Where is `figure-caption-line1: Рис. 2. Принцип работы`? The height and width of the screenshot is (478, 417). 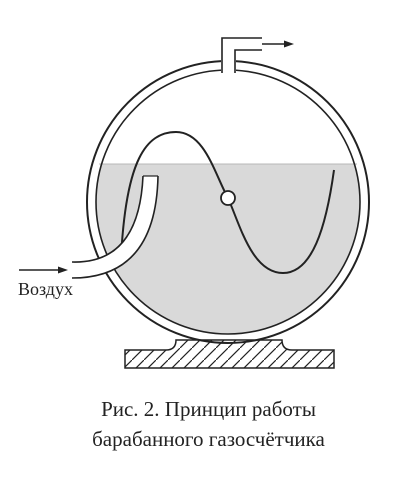
figure-caption-line1: Рис. 2. Принцип работы is located at coordinates (208, 409).